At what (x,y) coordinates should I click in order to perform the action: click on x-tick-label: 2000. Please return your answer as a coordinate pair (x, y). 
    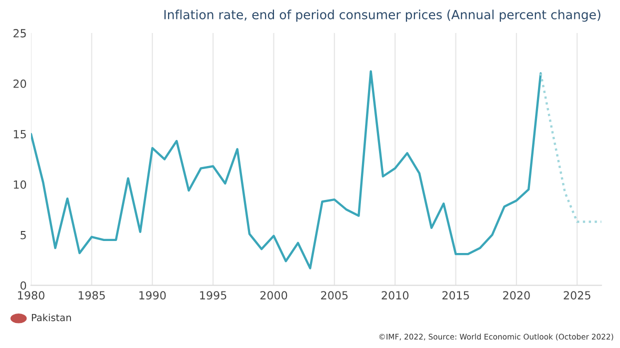
    Looking at the image, I should click on (274, 295).